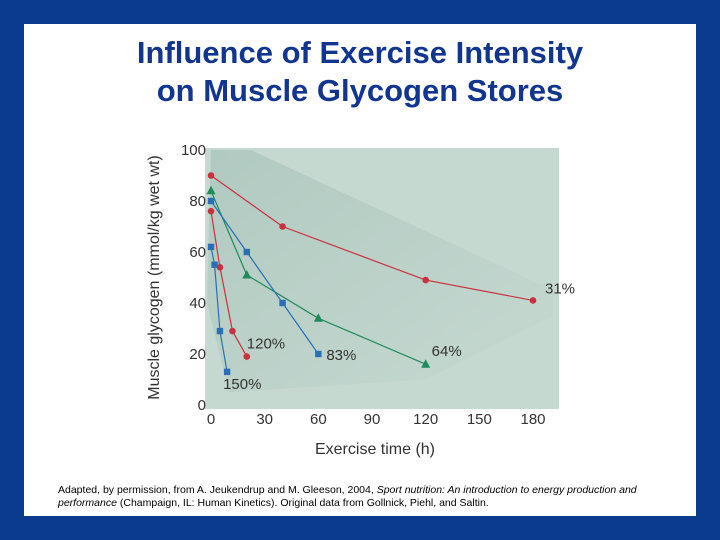 The height and width of the screenshot is (540, 720). What do you see at coordinates (211, 419) in the screenshot?
I see `x-tick-label: 0` at bounding box center [211, 419].